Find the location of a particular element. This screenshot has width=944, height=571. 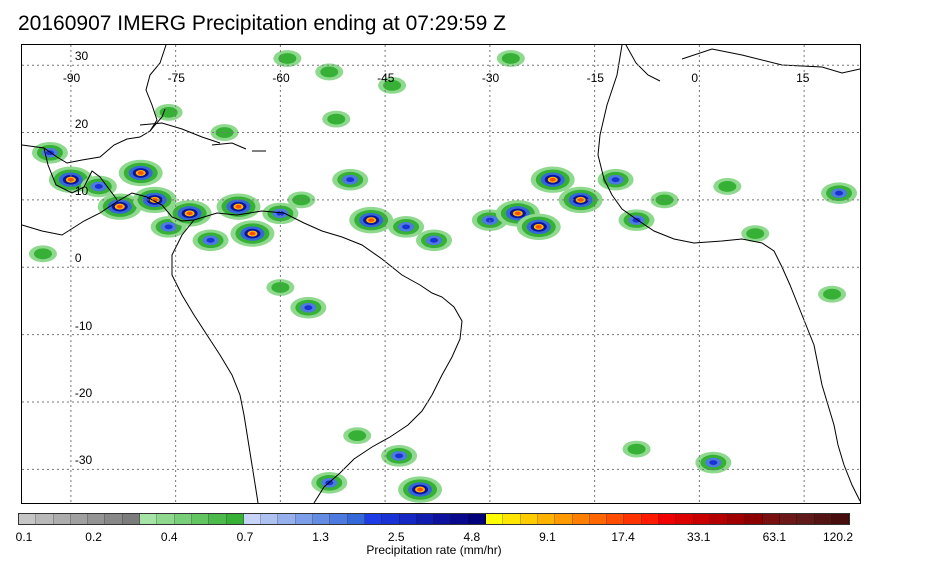

longitude-label: -75 is located at coordinates (176, 78).